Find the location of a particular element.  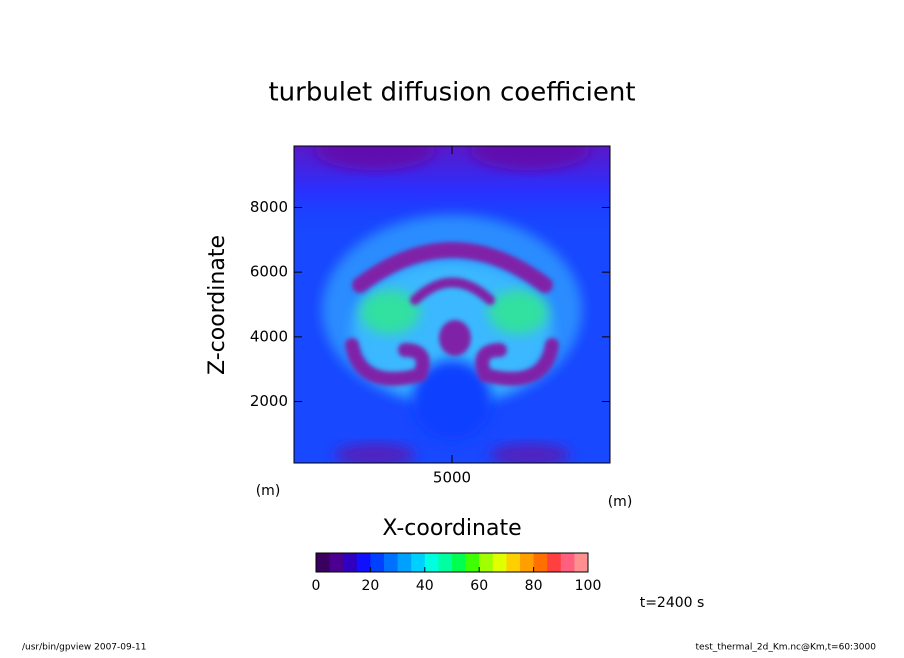

y-tick-label: 8000 is located at coordinates (269, 207).